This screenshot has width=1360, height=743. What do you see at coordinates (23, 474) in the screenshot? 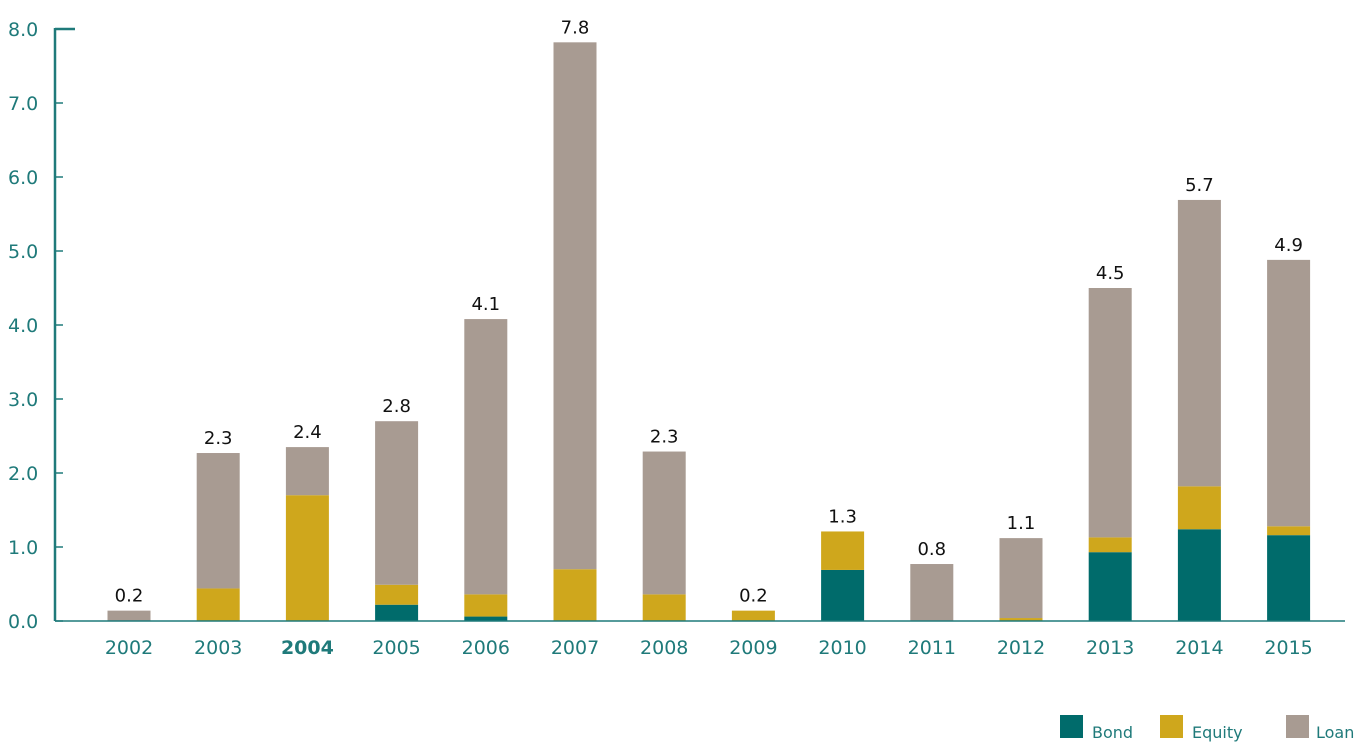
I see `y-tick-label: 2.0` at bounding box center [23, 474].